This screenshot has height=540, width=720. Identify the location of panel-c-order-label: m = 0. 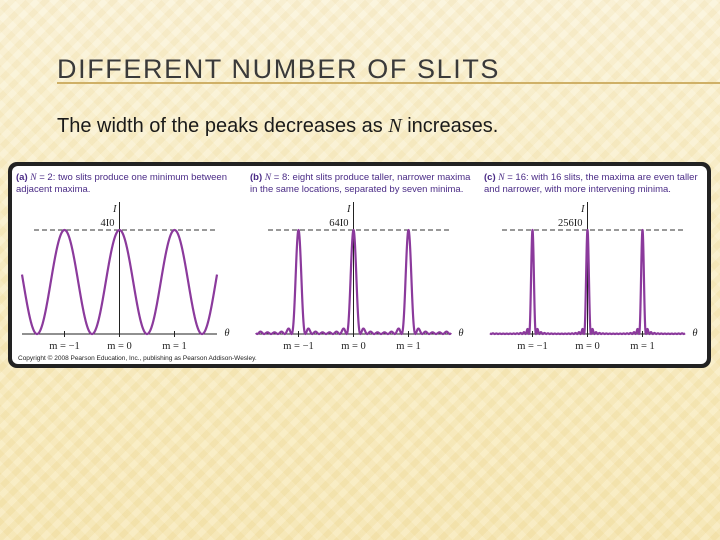
(587, 346).